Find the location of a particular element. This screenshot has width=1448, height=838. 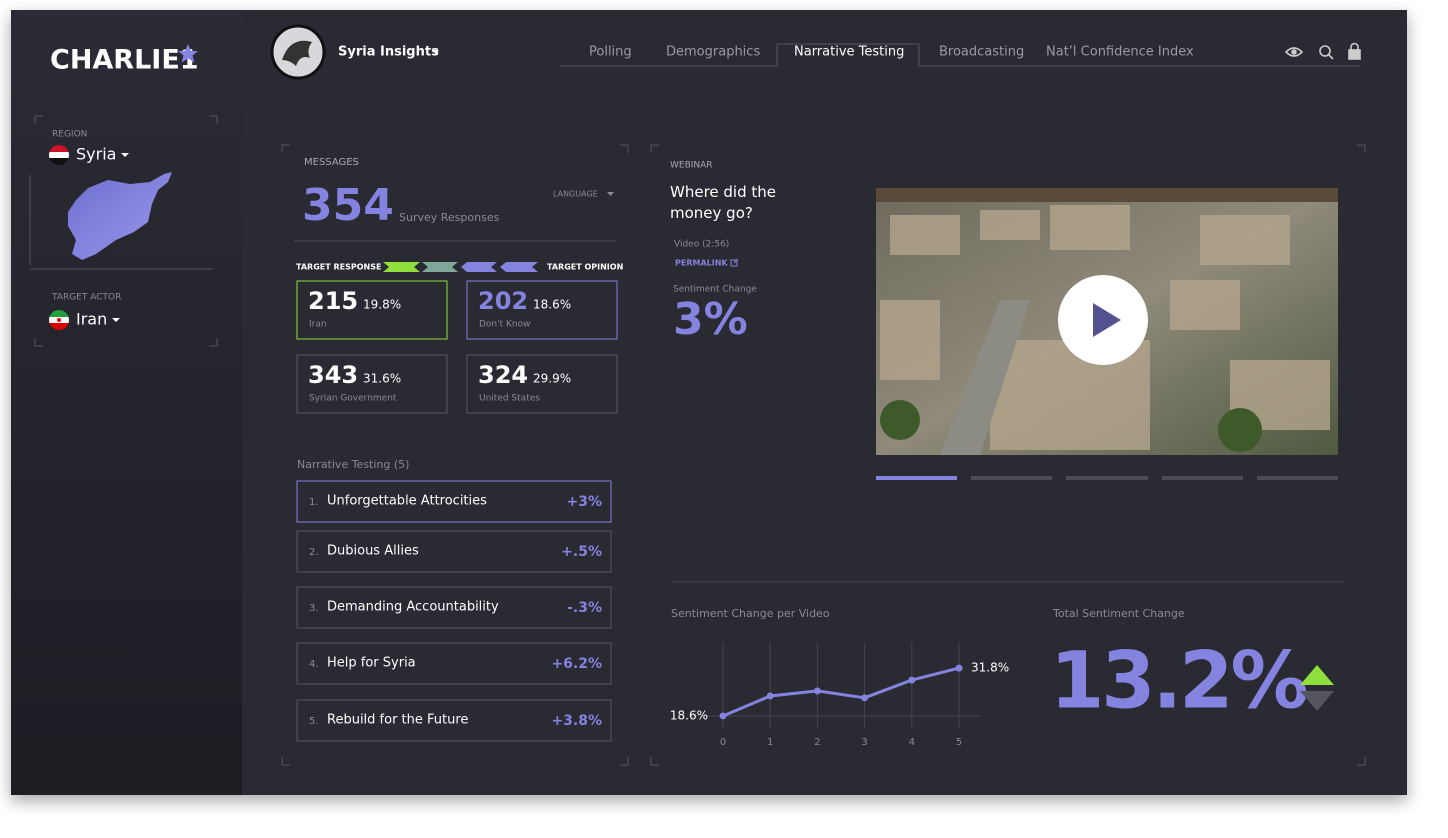

narrative-index: 4. is located at coordinates (314, 664).